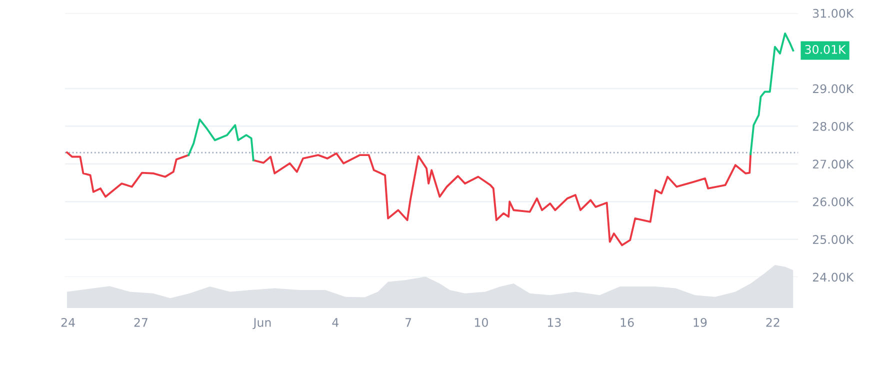 Image resolution: width=882 pixels, height=365 pixels. Describe the element at coordinates (833, 201) in the screenshot. I see `y-tick-label: 26.00K` at that location.